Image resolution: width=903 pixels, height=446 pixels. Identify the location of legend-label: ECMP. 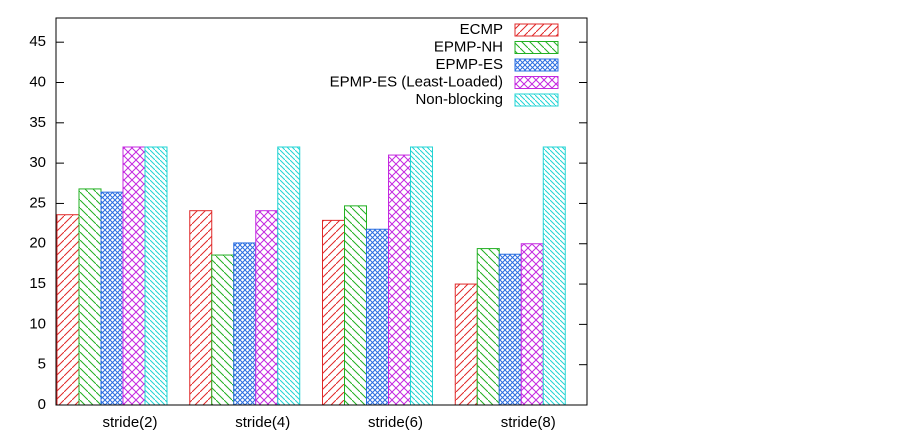
(481, 29).